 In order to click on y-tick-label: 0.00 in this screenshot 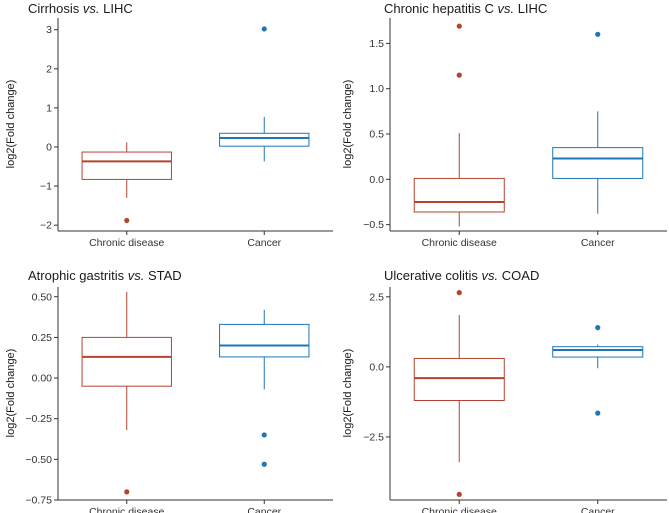, I will do `click(42, 379)`.